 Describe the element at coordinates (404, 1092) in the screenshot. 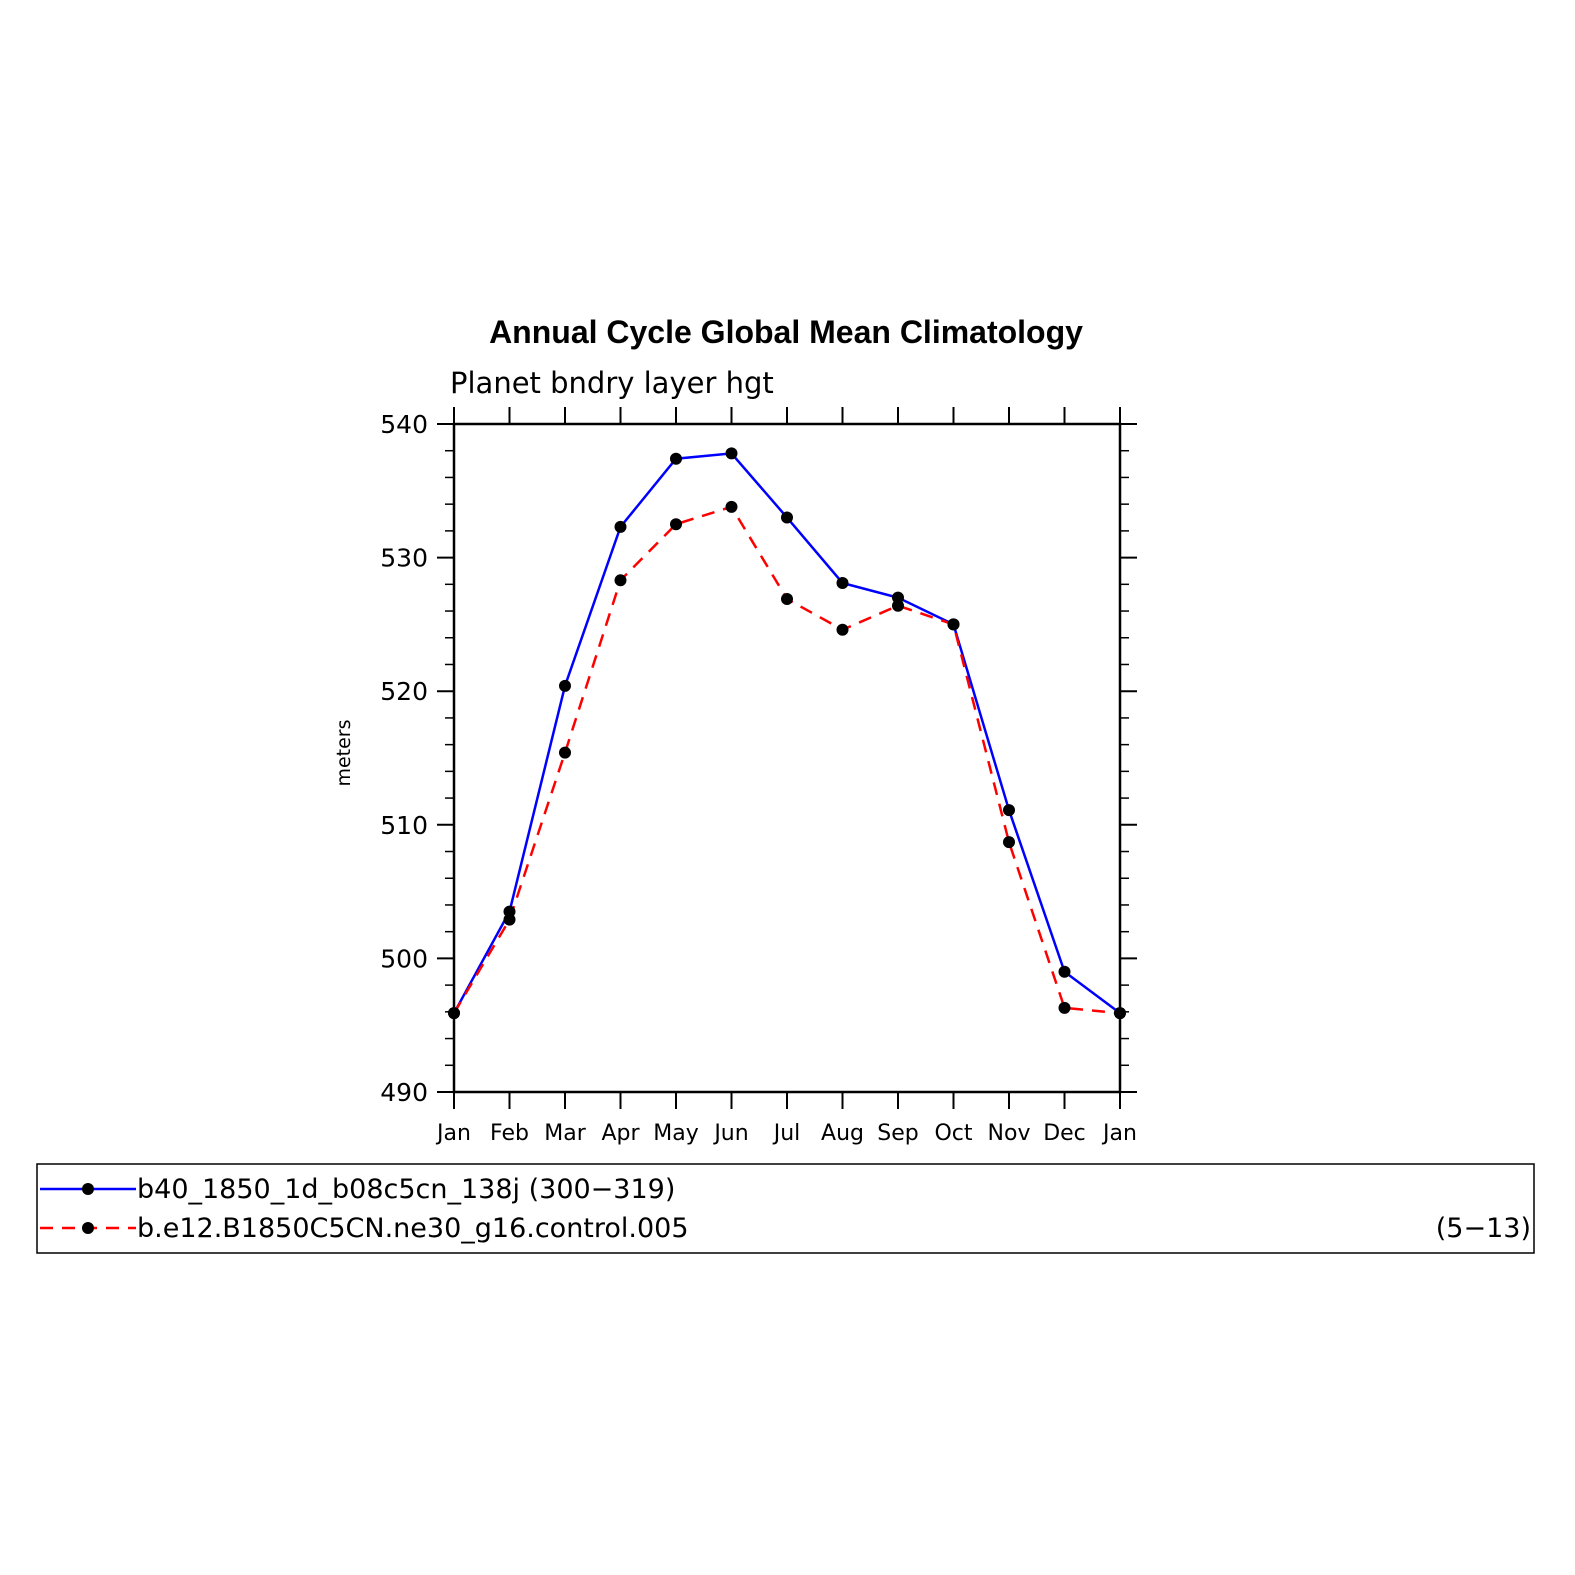

I see `y-tick-label: 490` at that location.